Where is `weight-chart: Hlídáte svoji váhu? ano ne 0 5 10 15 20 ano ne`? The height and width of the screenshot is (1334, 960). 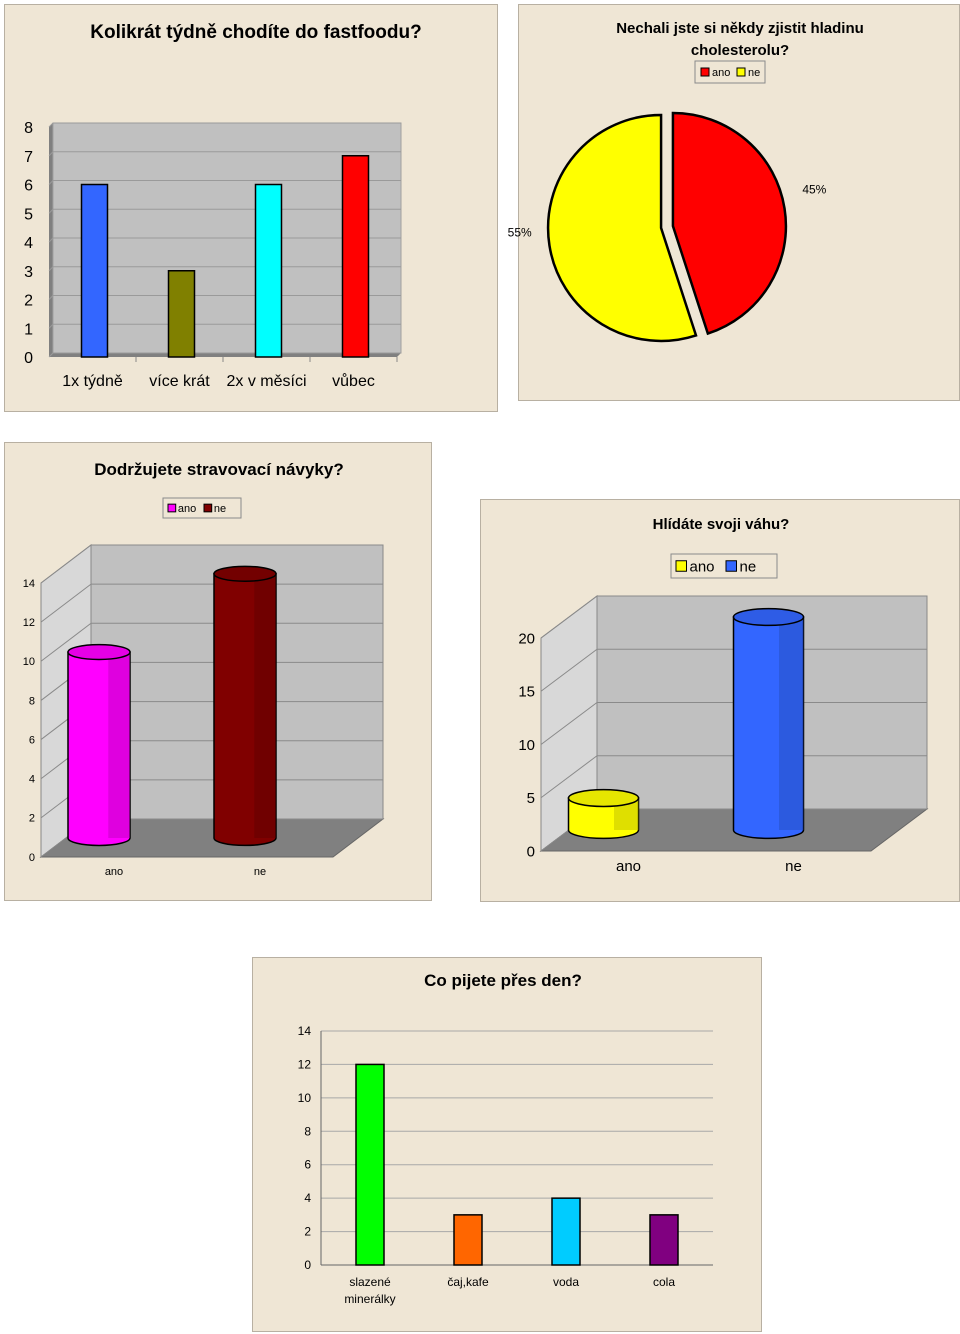
weight-chart: Hlídáte svoji váhu? ano ne 0 5 10 15 20 ano ne is located at coordinates (723, 695).